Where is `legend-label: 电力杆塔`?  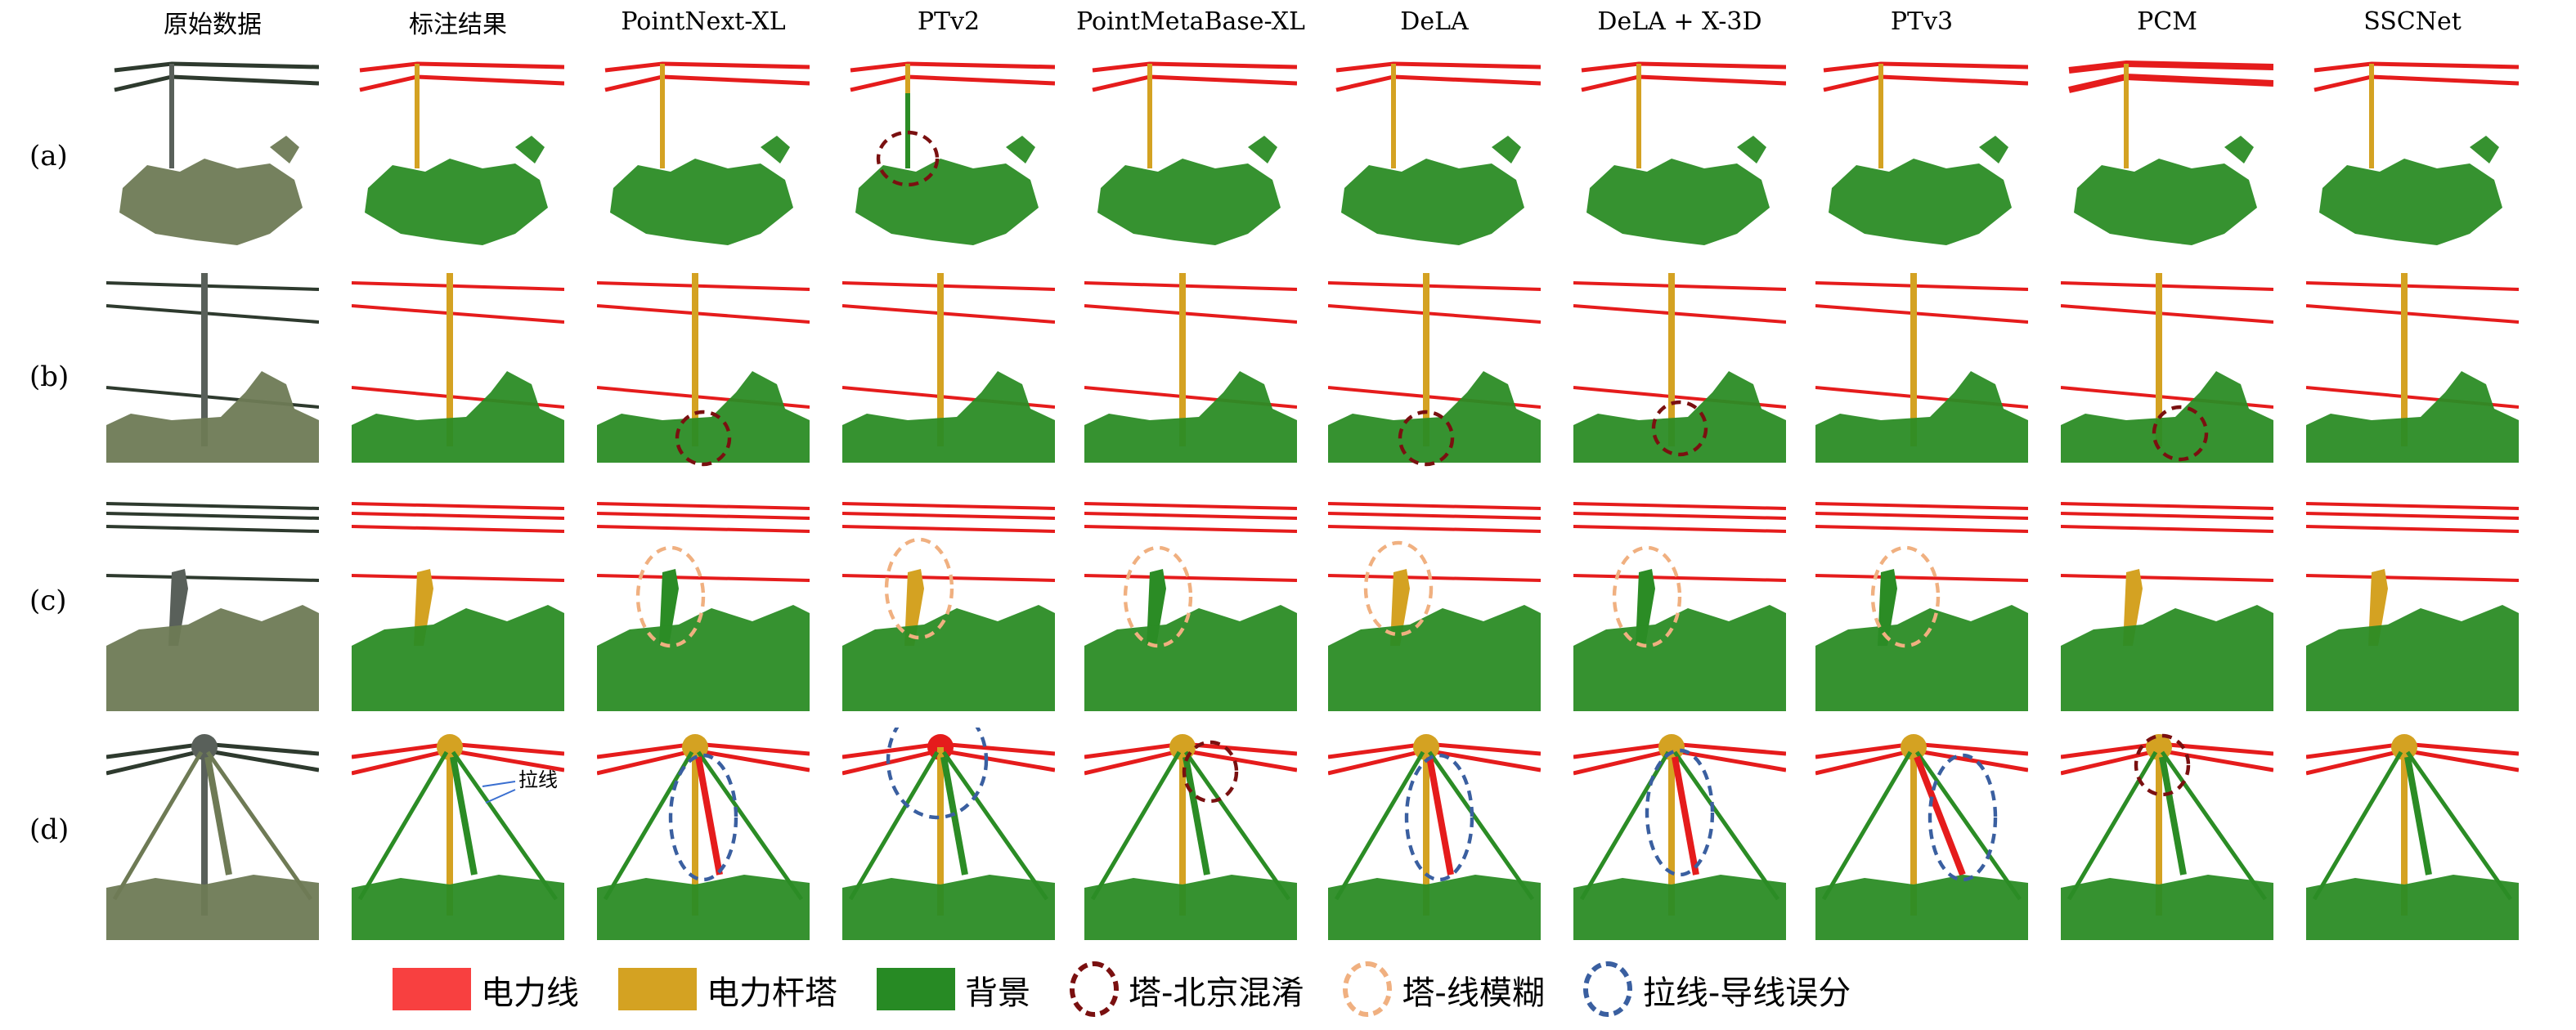 legend-label: 电力杆塔 is located at coordinates (772, 991).